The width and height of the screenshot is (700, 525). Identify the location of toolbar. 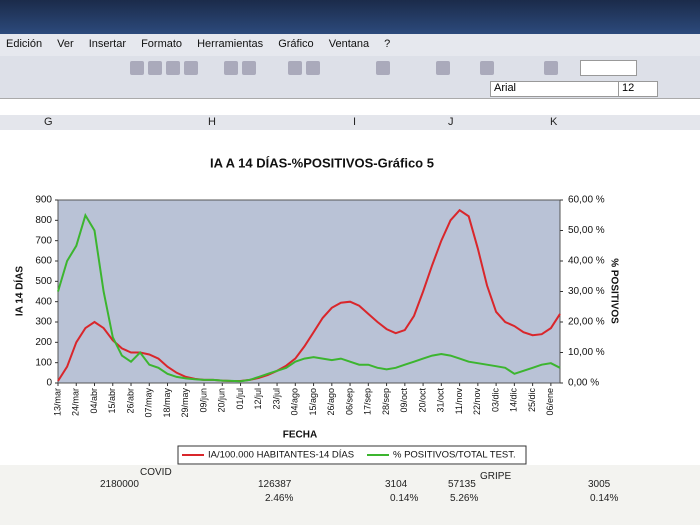
(350, 68).